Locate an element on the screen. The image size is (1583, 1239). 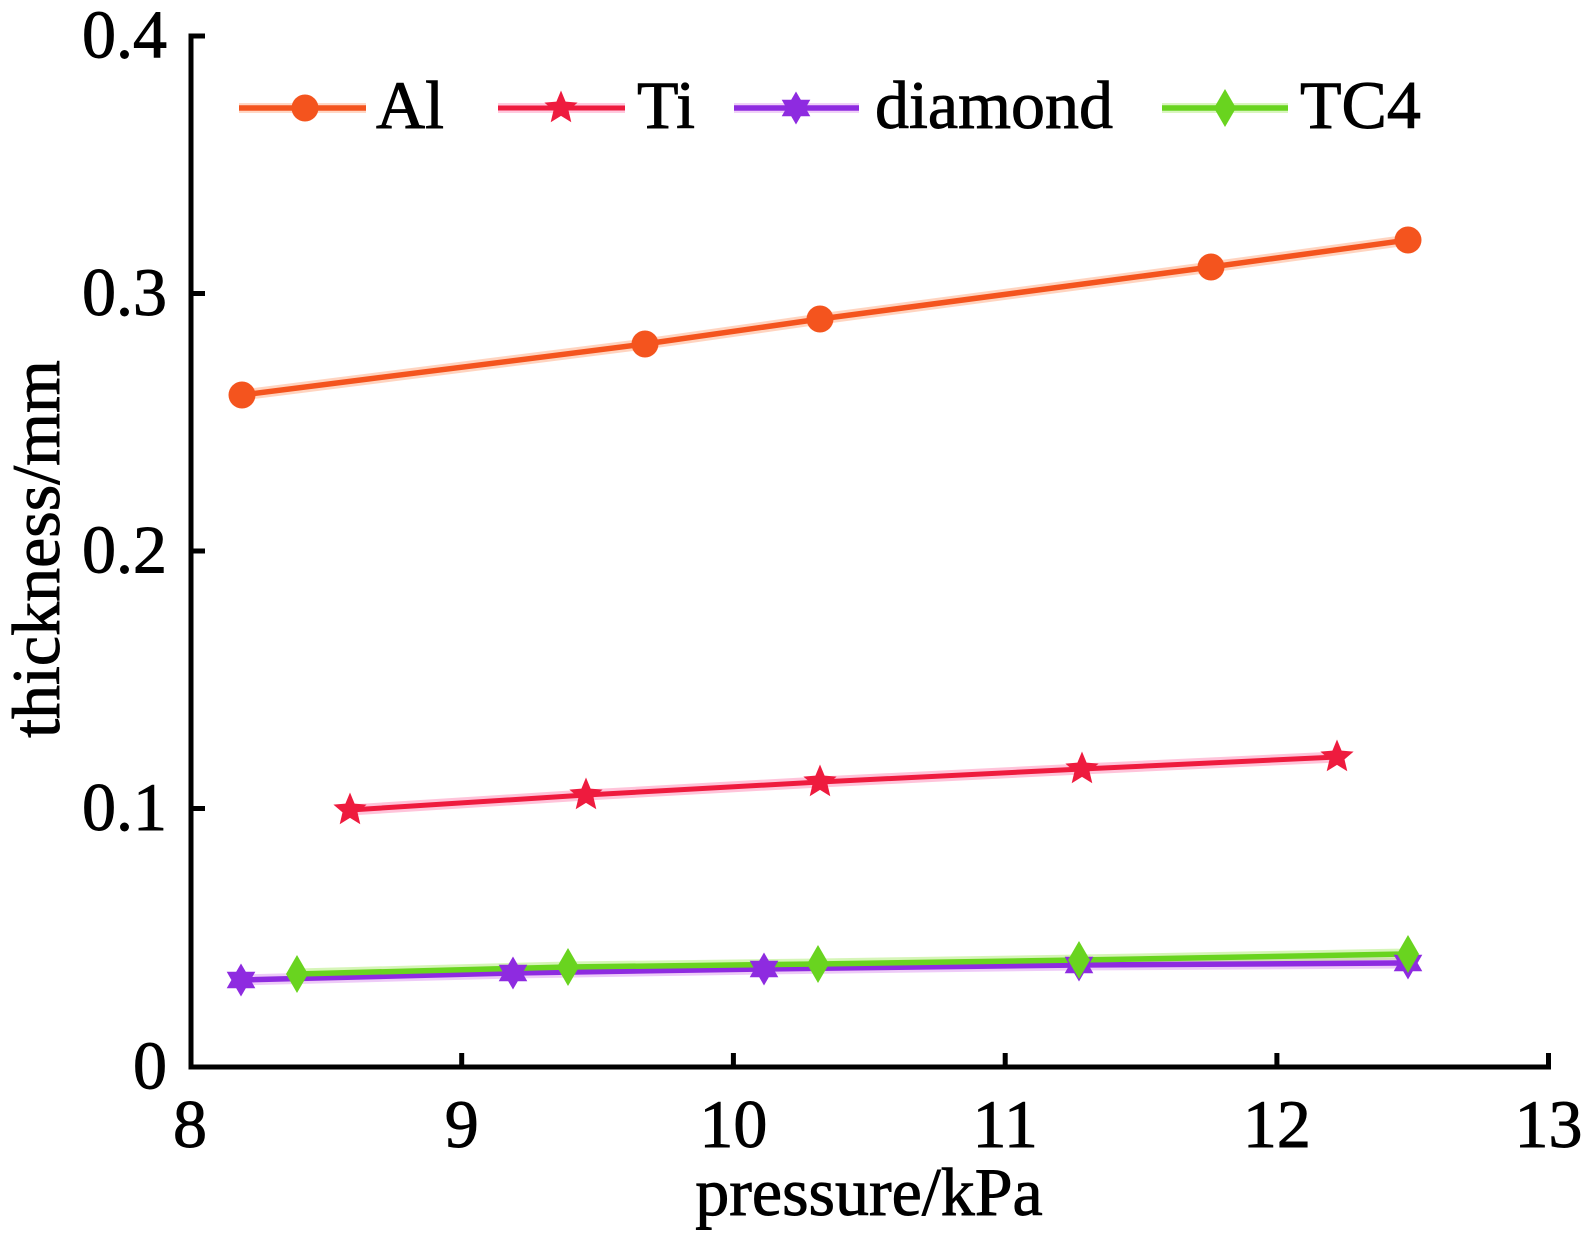
svg-text: 0.3 is located at coordinates (124, 292).